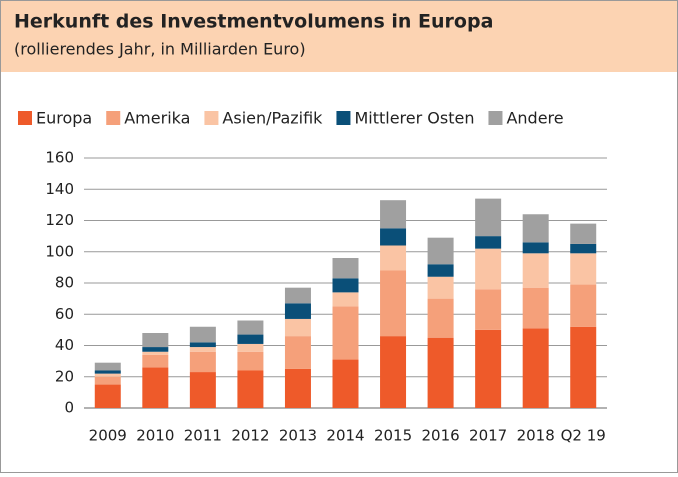 This screenshot has height=477, width=678. I want to click on x-tick-label: 2009, so click(108, 436).